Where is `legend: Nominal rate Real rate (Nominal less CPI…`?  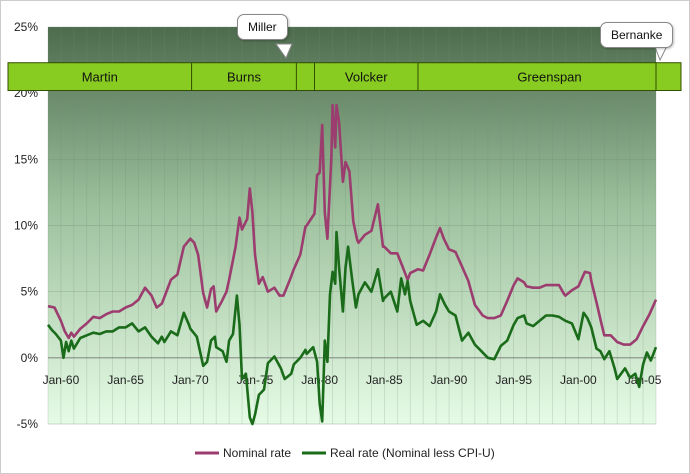
legend: Nominal rate Real rate (Nominal less CPI… is located at coordinates (345, 453).